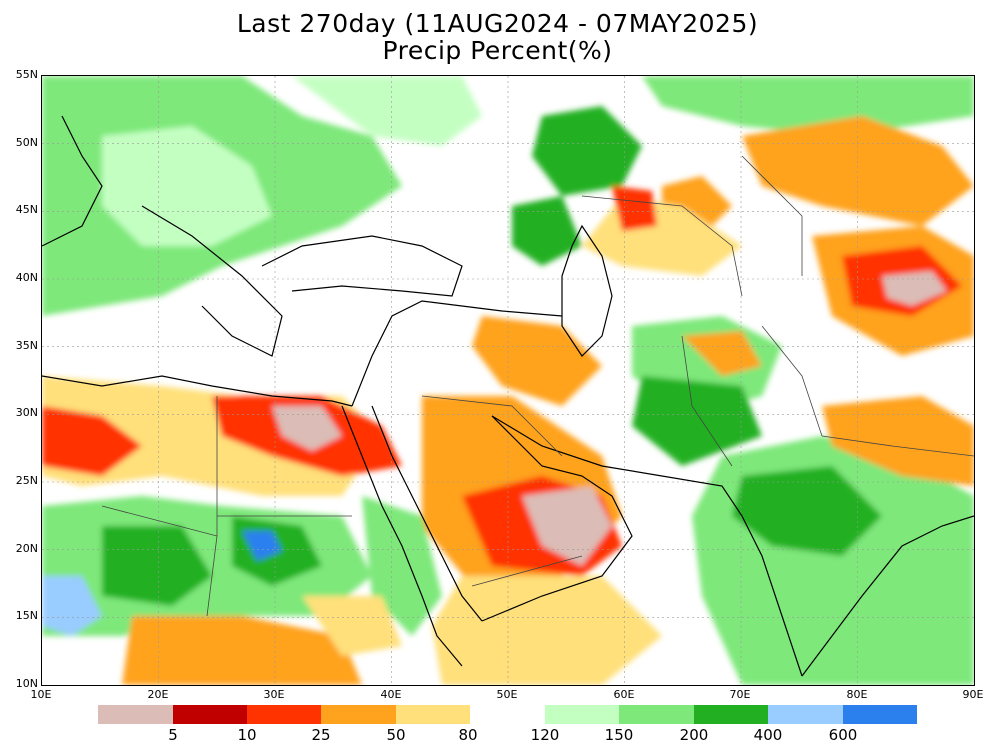  Describe the element at coordinates (497, 23) in the screenshot. I see `map-title: Last 270day (11AUG2024 - 07MAY2025)` at that location.